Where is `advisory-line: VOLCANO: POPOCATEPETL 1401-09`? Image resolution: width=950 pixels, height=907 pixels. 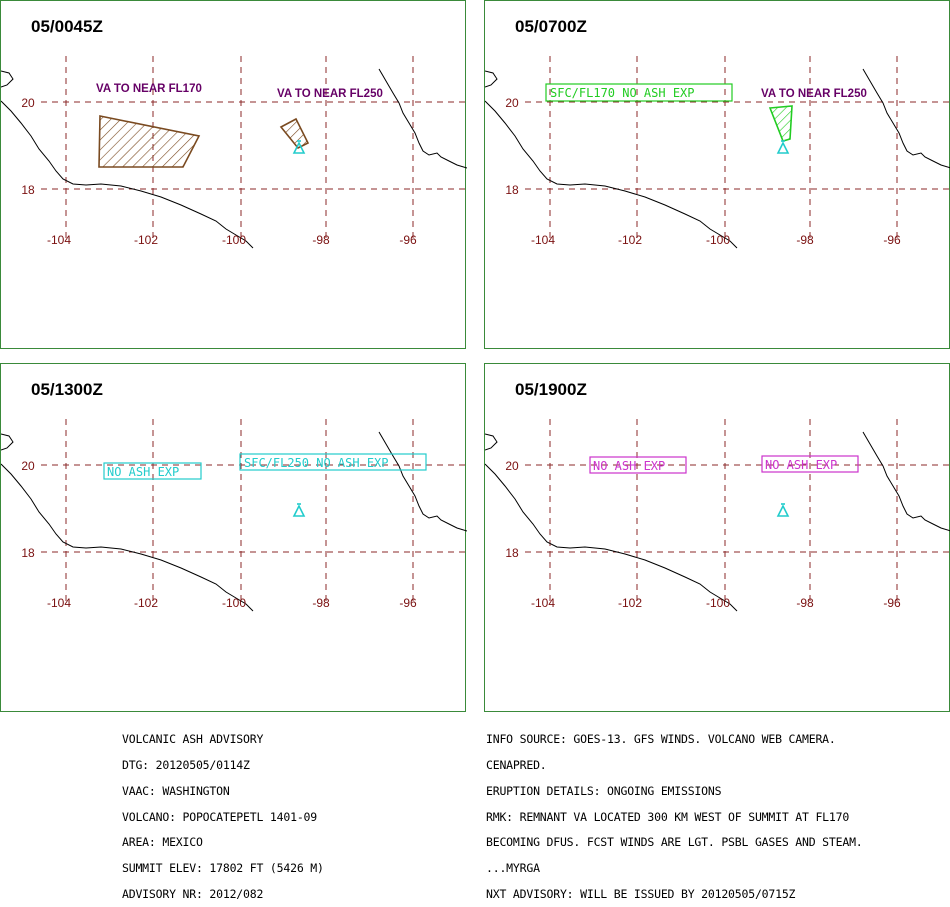 advisory-line: VOLCANO: POPOCATEPETL 1401-09 is located at coordinates (219, 816).